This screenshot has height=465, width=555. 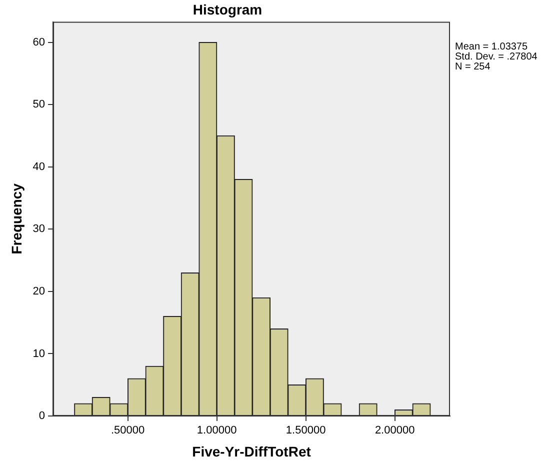 I want to click on x-tick-label: .50000, so click(x=127, y=430).